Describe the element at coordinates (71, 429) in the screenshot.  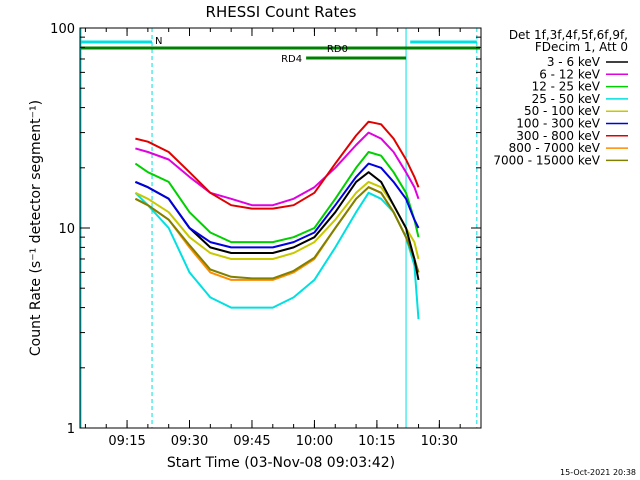
I see `y-tick-label-0: 1` at that location.